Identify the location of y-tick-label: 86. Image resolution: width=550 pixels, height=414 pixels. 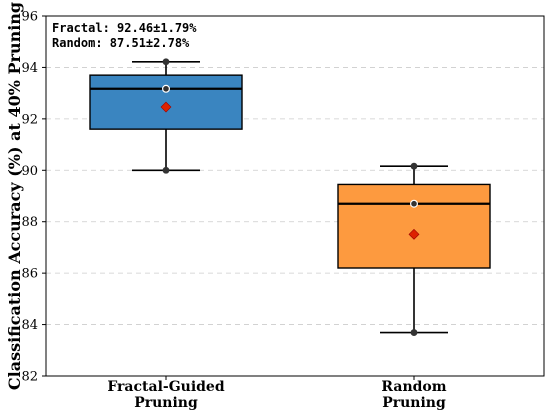
(29, 274).